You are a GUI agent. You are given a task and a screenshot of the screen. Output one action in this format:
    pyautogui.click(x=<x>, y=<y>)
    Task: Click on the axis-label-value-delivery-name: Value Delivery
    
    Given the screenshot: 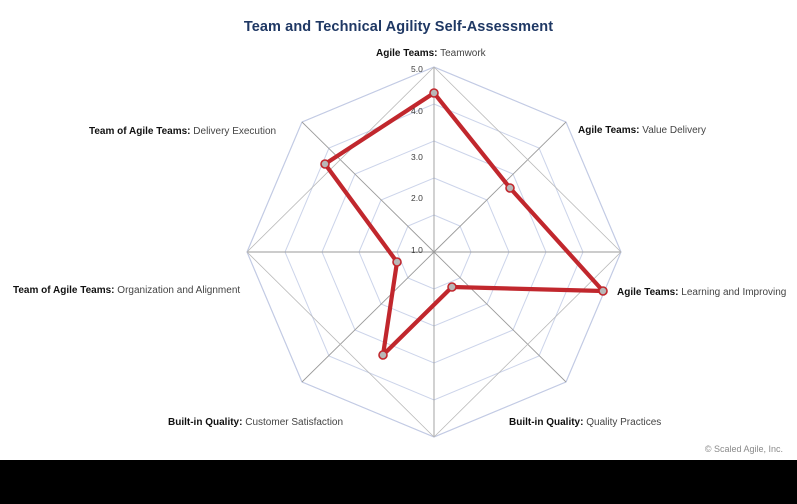 What is the action you would take?
    pyautogui.click(x=674, y=130)
    